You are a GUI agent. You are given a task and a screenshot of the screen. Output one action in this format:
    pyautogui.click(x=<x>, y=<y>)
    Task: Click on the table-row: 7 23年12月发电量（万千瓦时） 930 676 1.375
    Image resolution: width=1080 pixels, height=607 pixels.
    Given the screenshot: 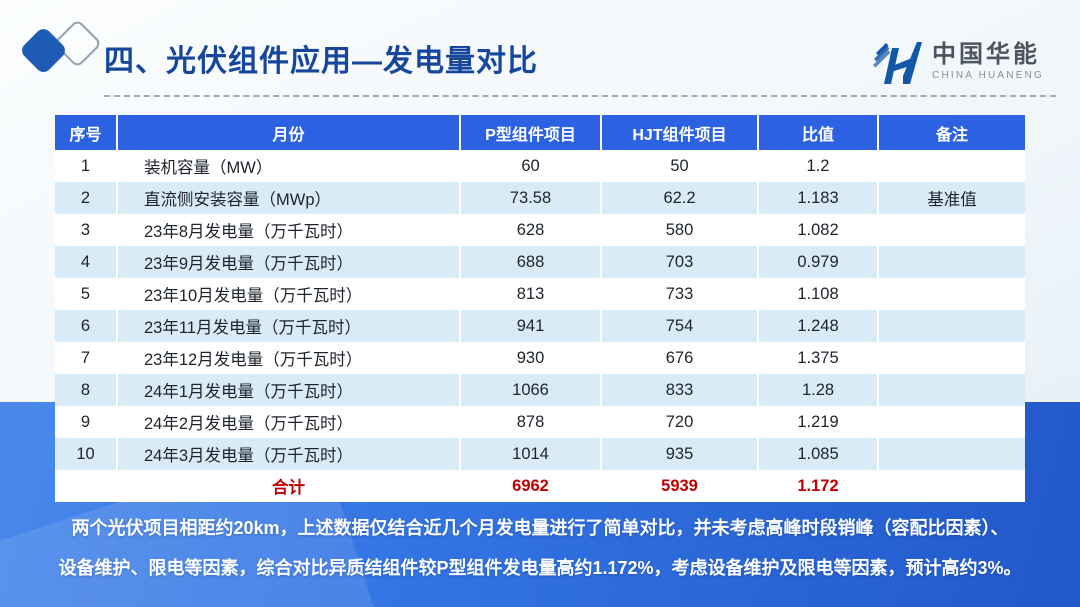 What is the action you would take?
    pyautogui.click(x=540, y=358)
    